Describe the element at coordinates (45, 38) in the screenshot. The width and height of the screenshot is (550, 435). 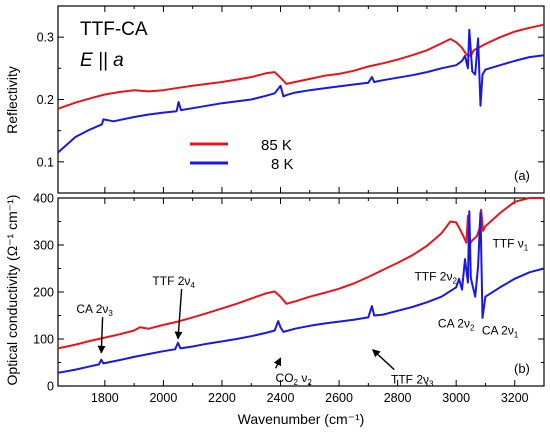
I see `y-tick-label: 0.3` at that location.